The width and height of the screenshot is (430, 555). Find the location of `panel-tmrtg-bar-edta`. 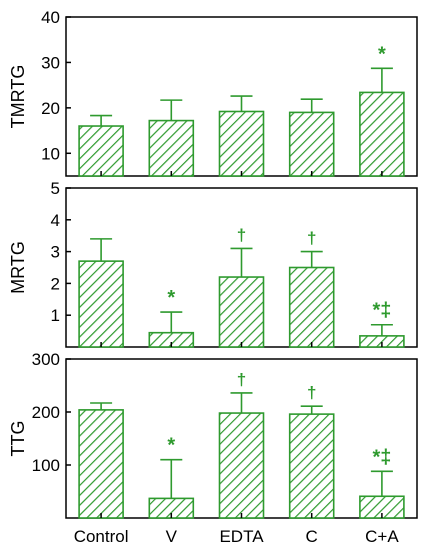

panel-tmrtg-bar-edta is located at coordinates (241, 143).